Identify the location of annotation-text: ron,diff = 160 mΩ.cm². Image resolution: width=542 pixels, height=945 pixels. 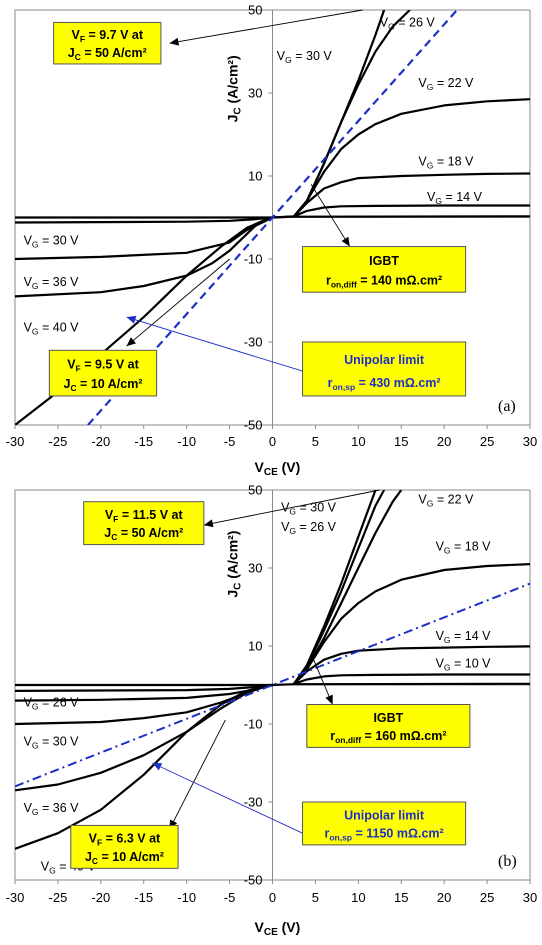
(388, 737).